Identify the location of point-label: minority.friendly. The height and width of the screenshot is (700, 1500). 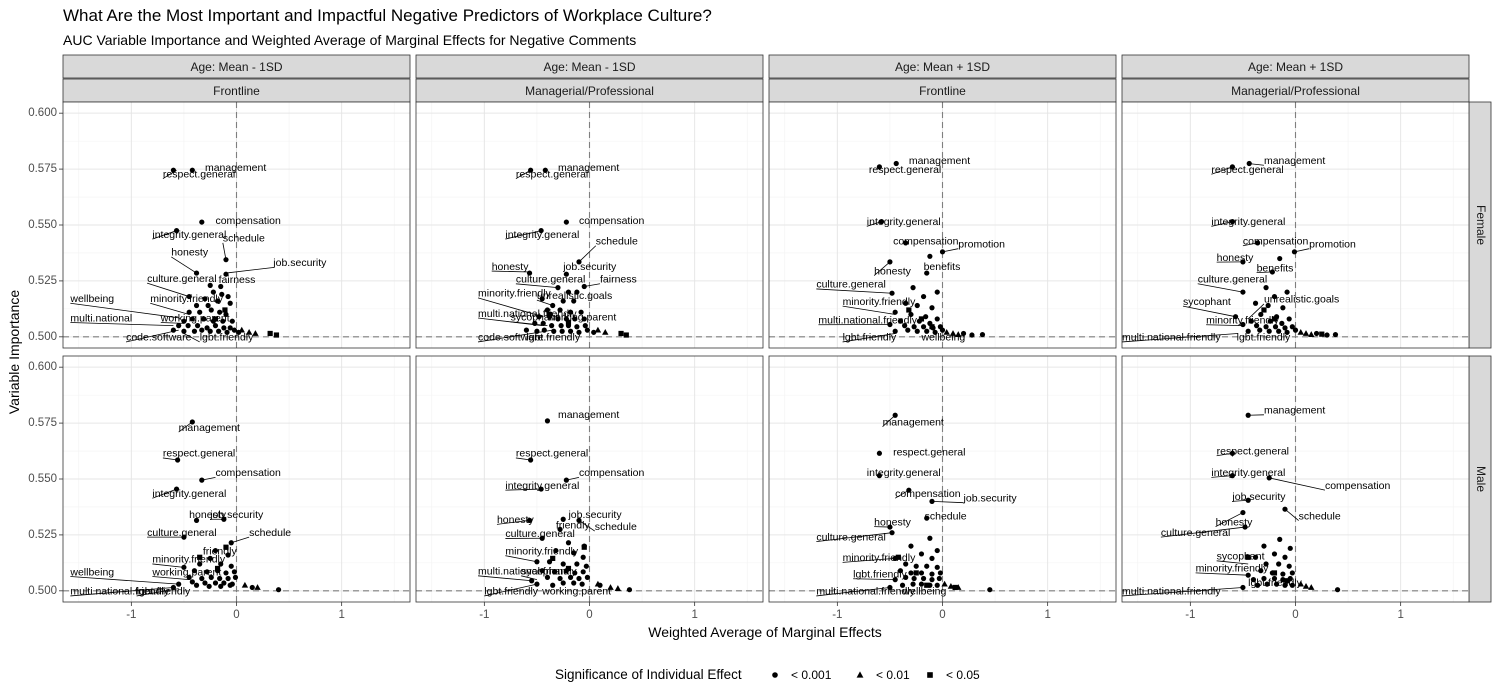
(879, 302).